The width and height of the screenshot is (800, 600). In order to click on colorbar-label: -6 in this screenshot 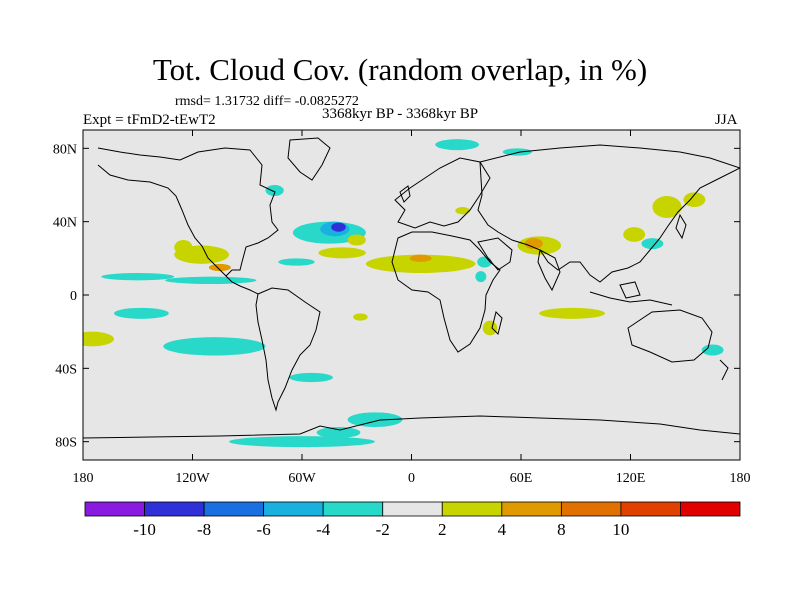, I will do `click(264, 529)`.